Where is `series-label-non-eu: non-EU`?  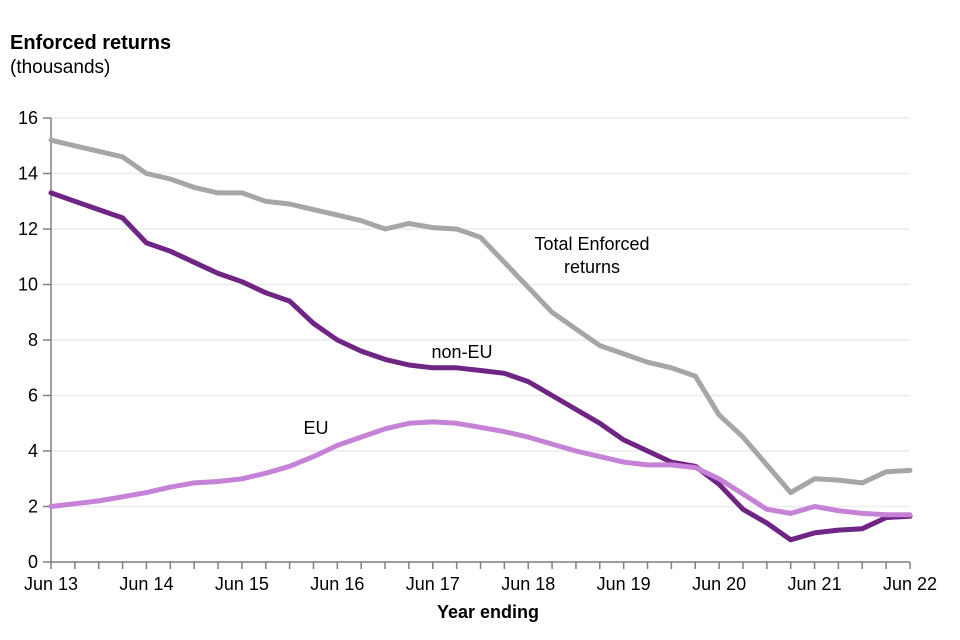 series-label-non-eu: non-EU is located at coordinates (462, 352).